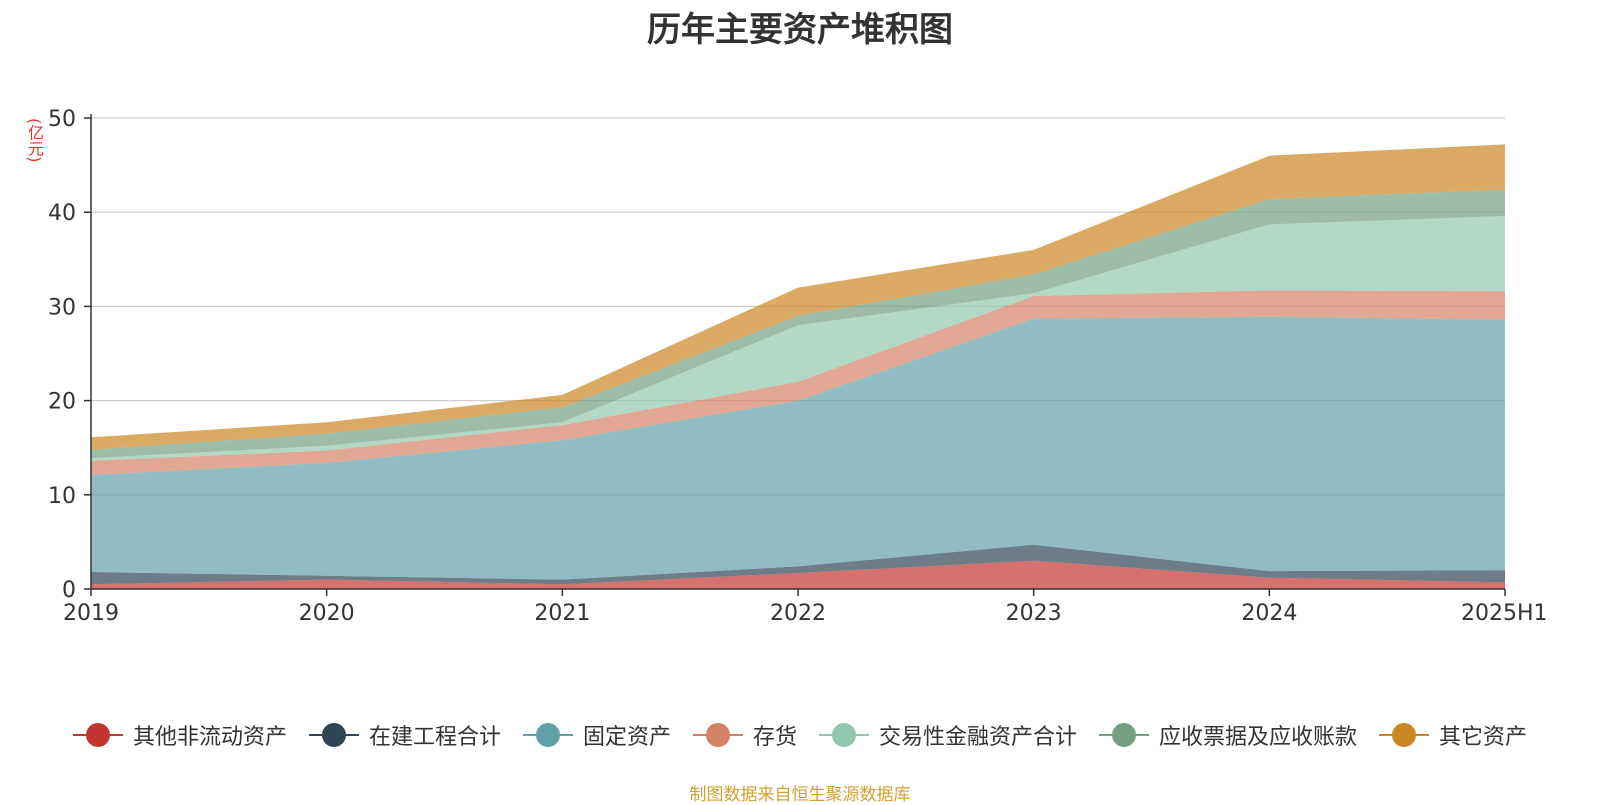 This screenshot has width=1600, height=805. I want to click on x-tick-label: 2024, so click(1269, 613).